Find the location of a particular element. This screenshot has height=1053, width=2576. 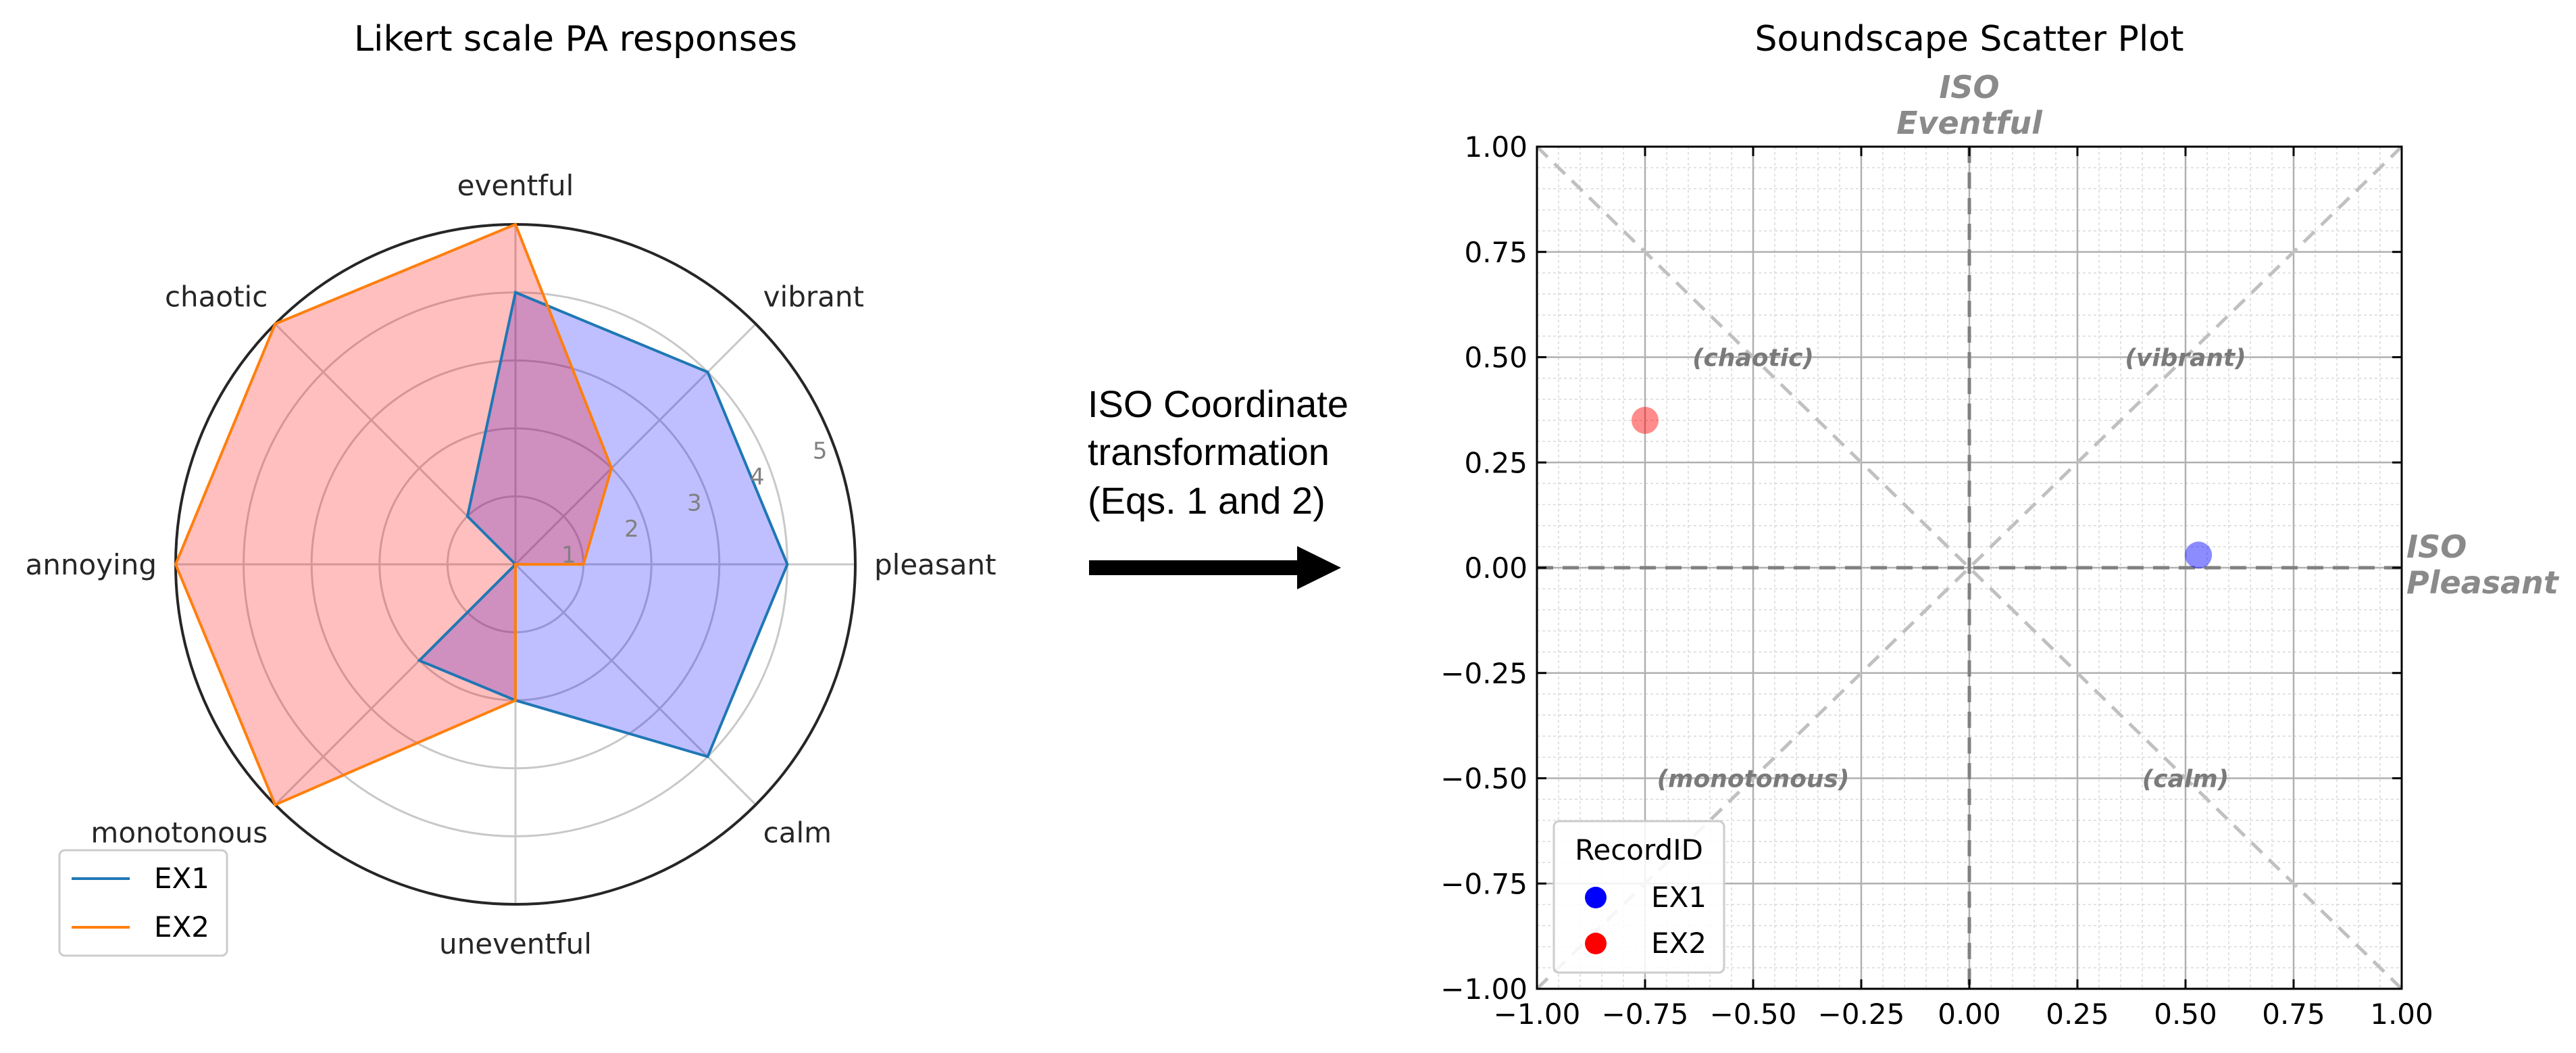

radar-label-vibrant: vibrant is located at coordinates (813, 296).